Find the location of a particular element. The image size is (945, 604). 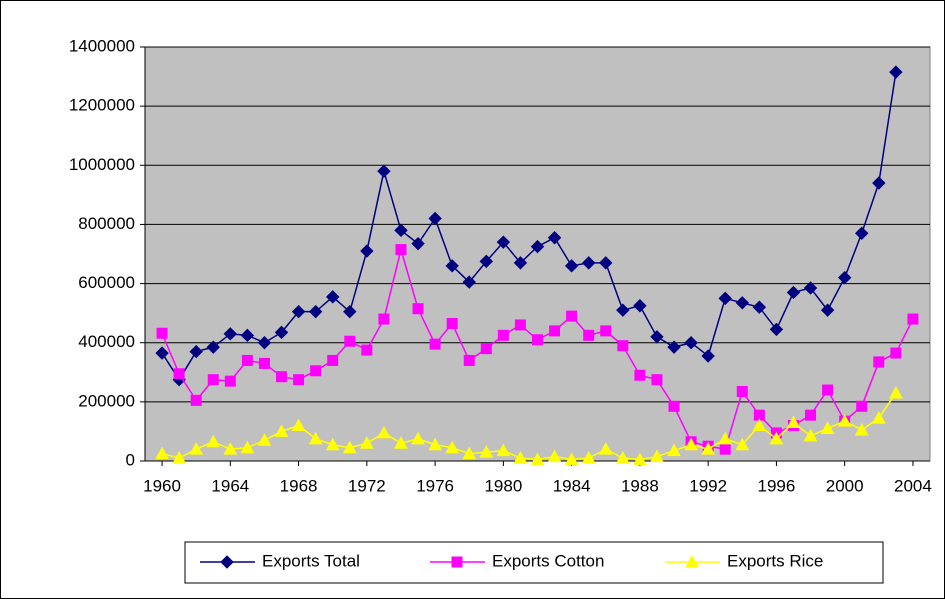

legend-label: Exports Rice is located at coordinates (775, 560).